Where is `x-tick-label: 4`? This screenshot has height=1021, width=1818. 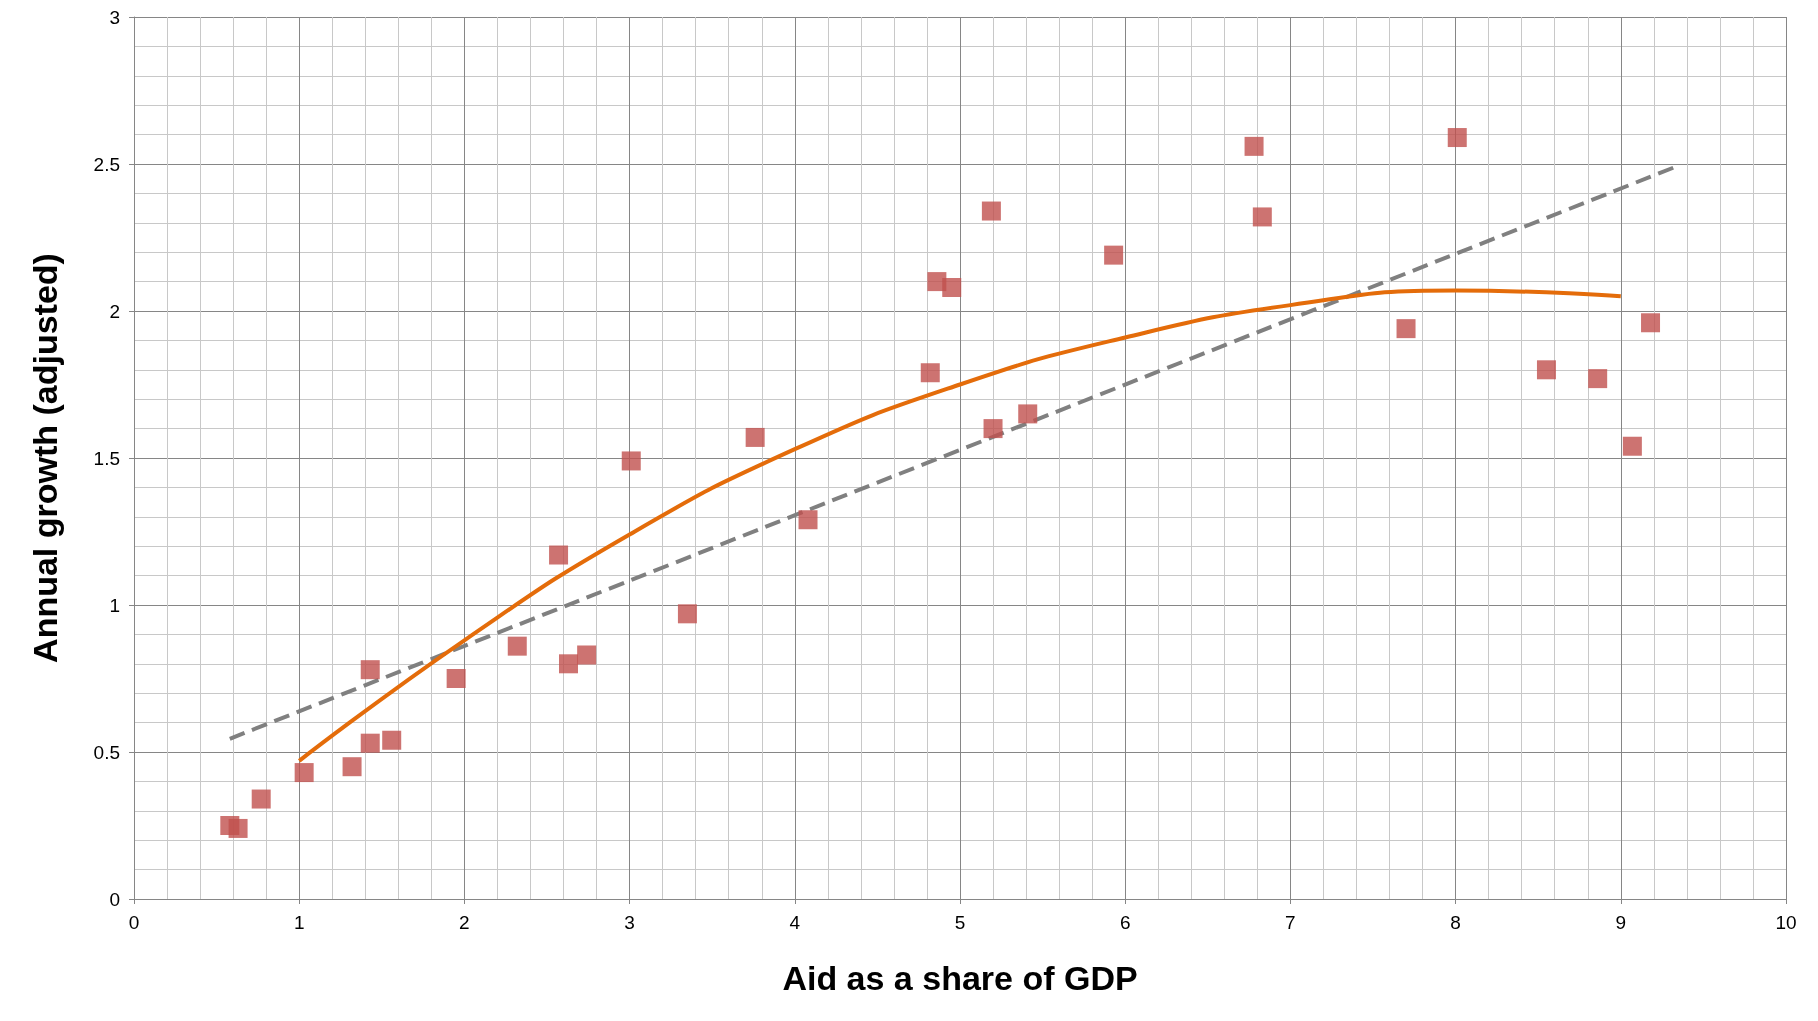
x-tick-label: 4 is located at coordinates (795, 922).